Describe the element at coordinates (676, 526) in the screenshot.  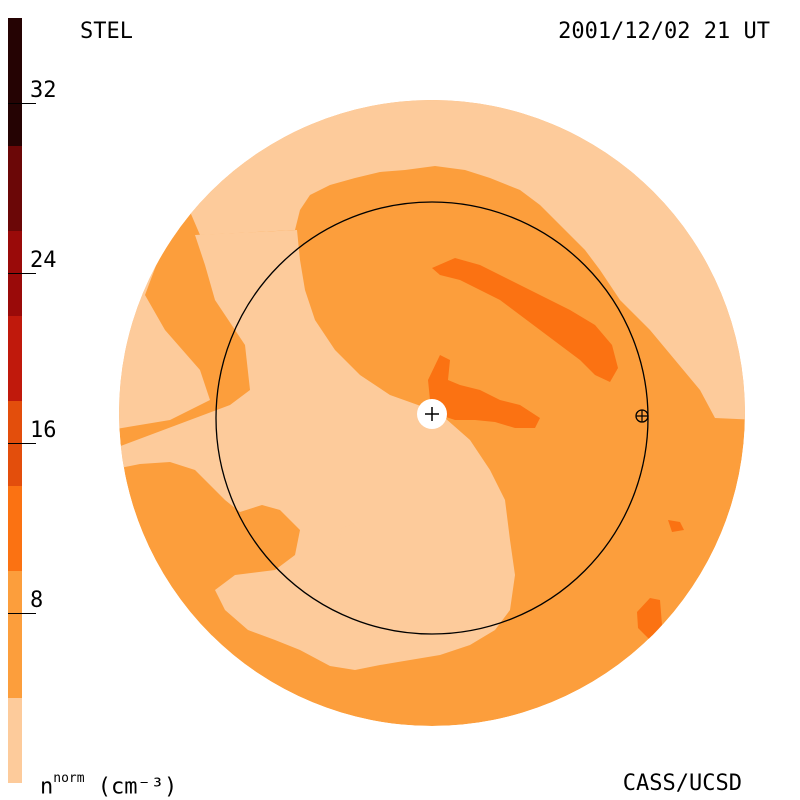
I see `dark-feature-right-speck` at that location.